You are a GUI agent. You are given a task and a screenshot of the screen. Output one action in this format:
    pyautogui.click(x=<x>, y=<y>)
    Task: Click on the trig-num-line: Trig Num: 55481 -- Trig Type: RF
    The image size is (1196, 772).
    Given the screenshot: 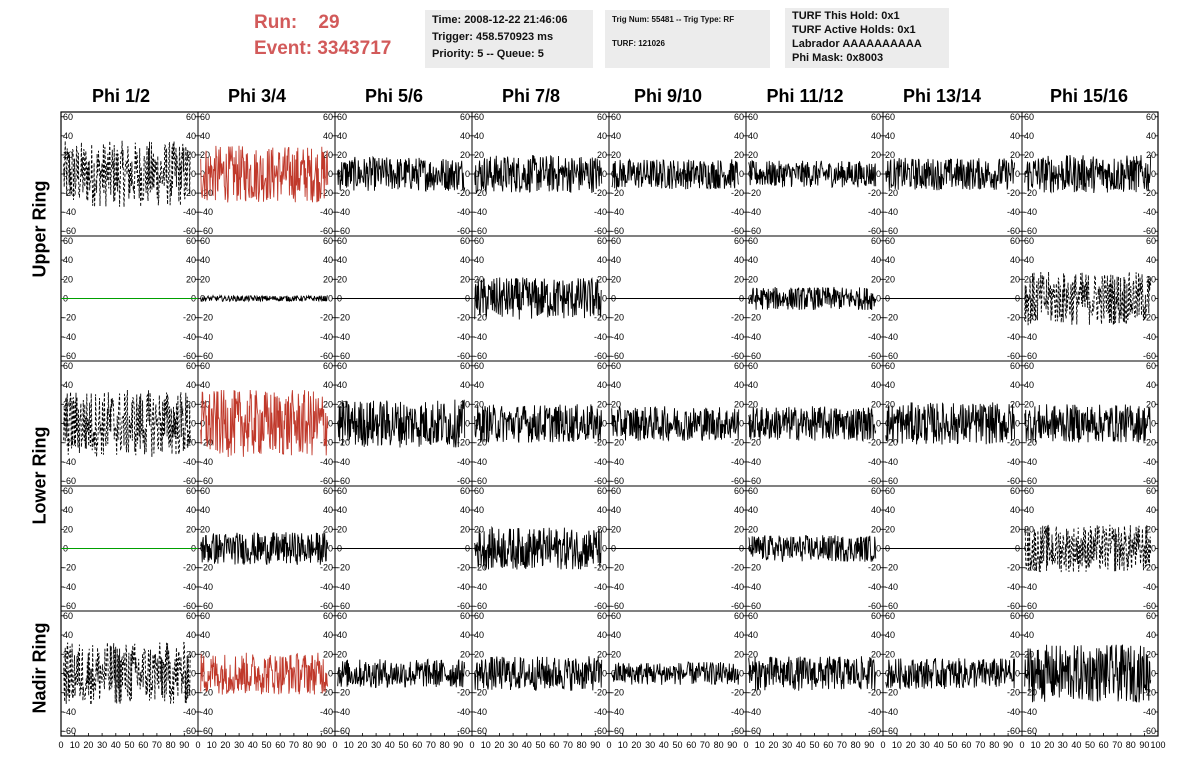 What is the action you would take?
    pyautogui.click(x=673, y=19)
    